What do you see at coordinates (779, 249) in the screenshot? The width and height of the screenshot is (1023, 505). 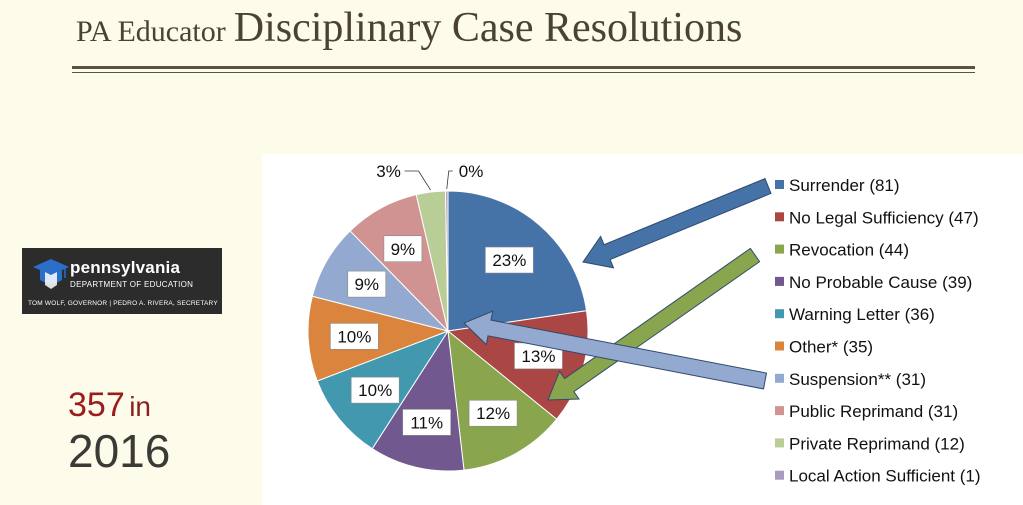 I see `legend-swatch-revocation` at bounding box center [779, 249].